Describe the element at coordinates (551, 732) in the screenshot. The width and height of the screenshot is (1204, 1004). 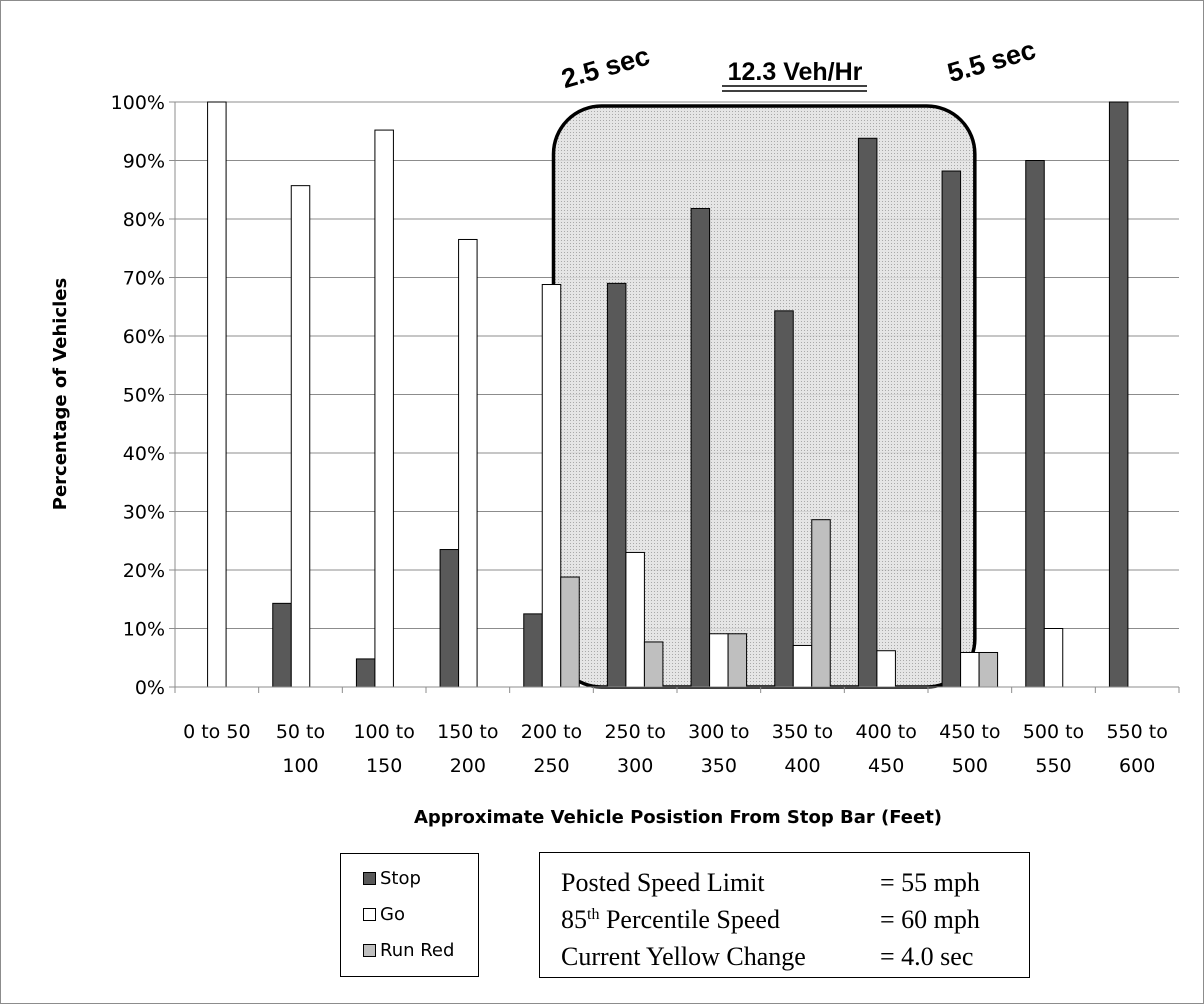
I see `x-tick-label: 200 to` at that location.